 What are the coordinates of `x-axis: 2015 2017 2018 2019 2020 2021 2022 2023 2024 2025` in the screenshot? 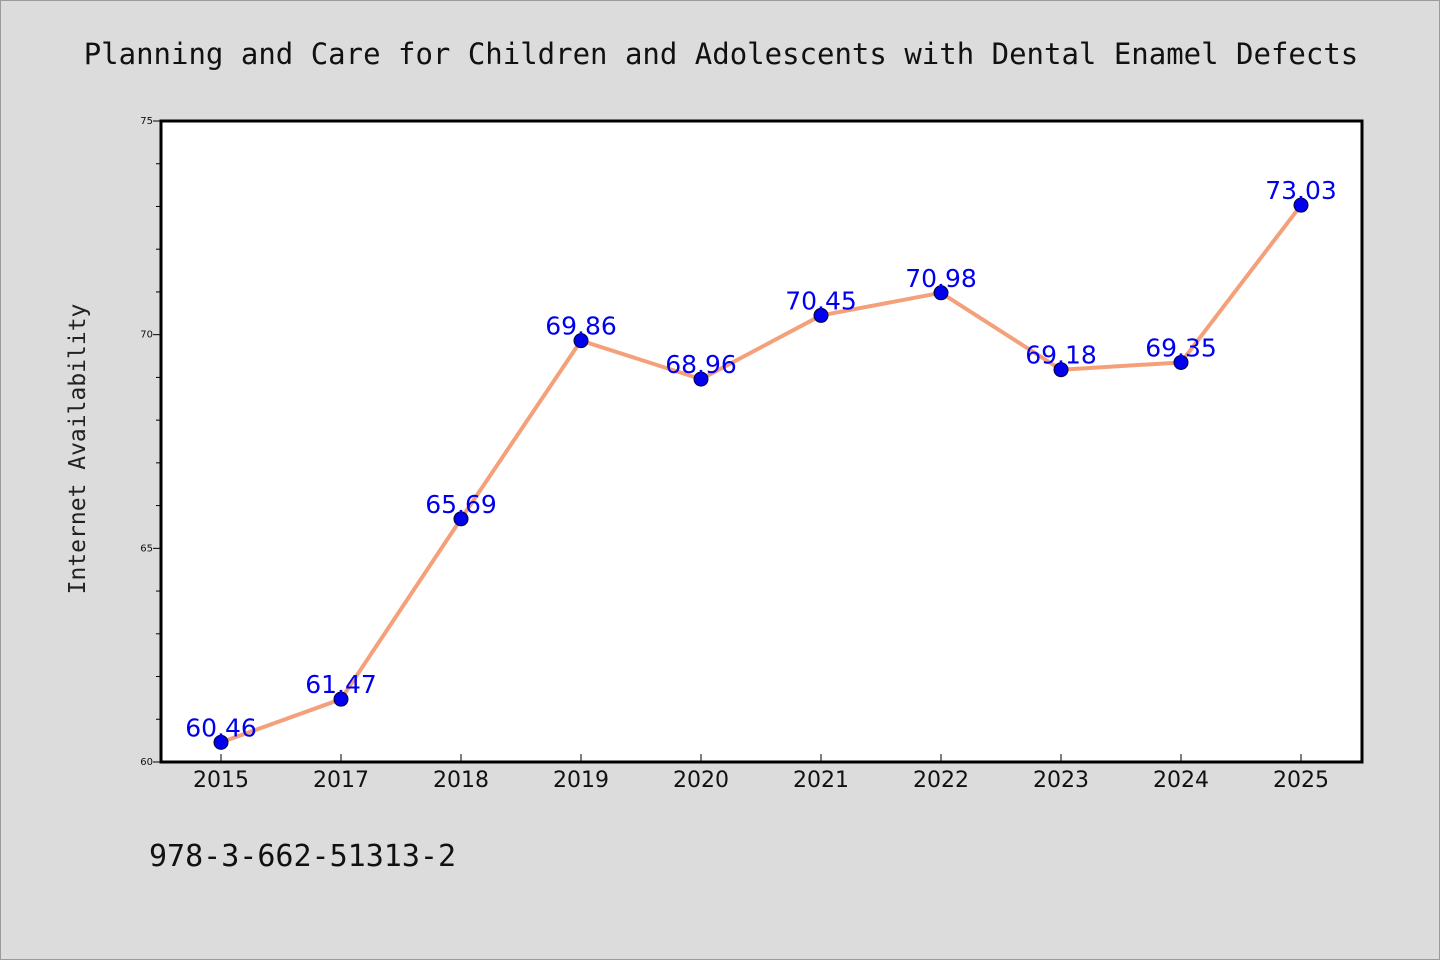 It's located at (761, 773).